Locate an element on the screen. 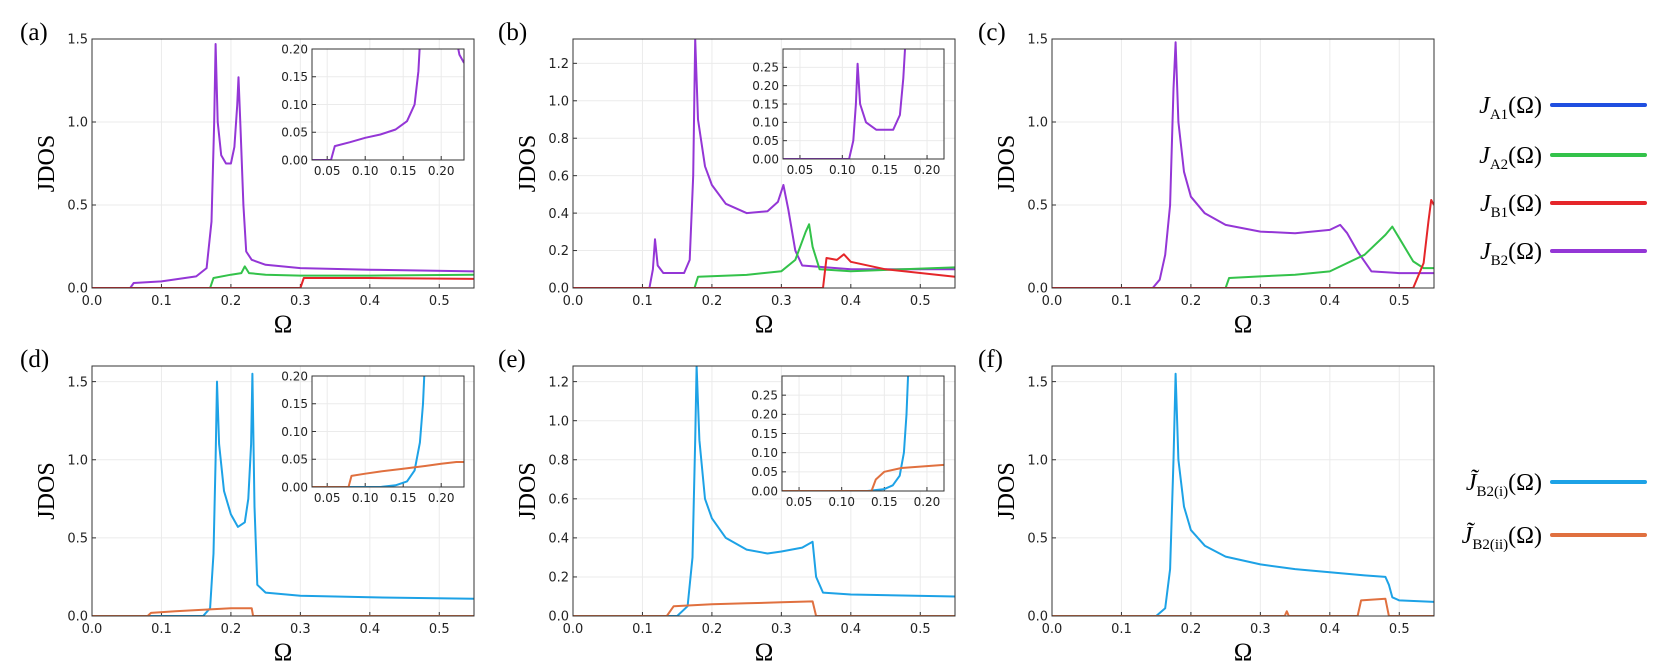 This screenshot has height=665, width=1661. inset-e-x-tick-label: 0.10 is located at coordinates (841, 502).